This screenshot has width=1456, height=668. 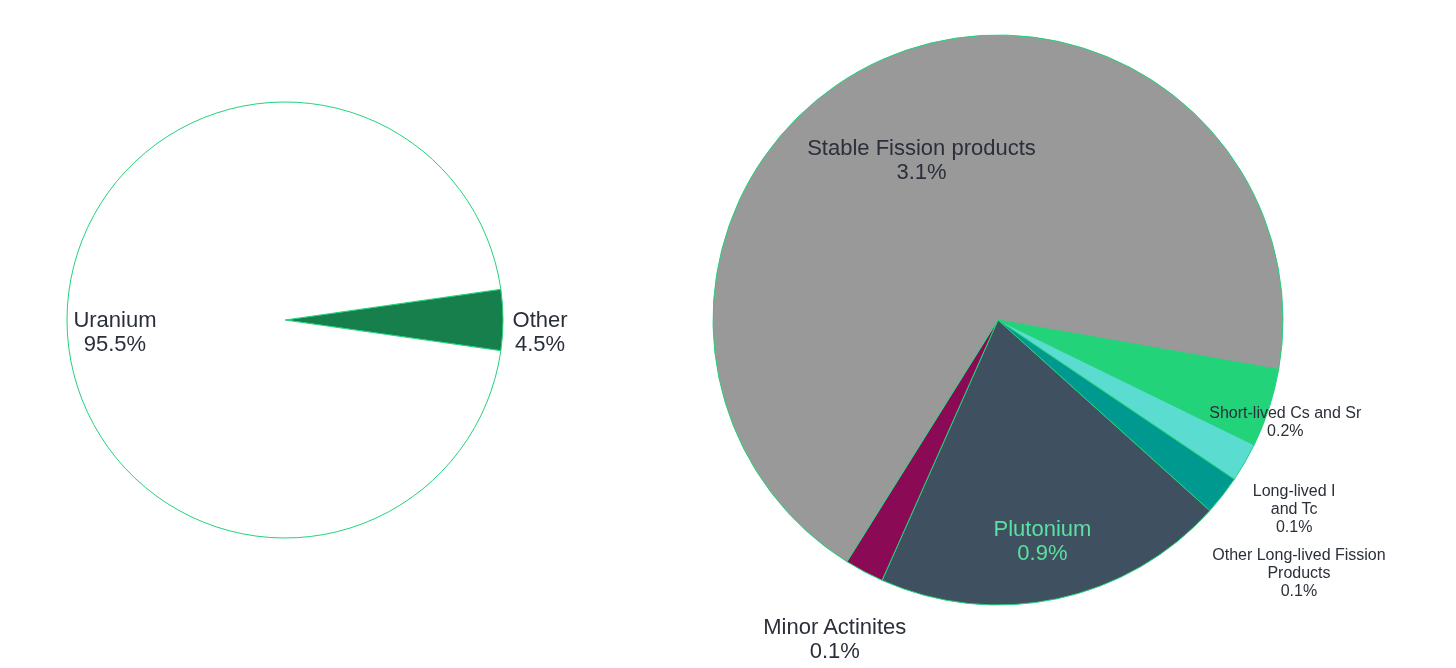 What do you see at coordinates (921, 148) in the screenshot?
I see `slice-label: Stable Fission products` at bounding box center [921, 148].